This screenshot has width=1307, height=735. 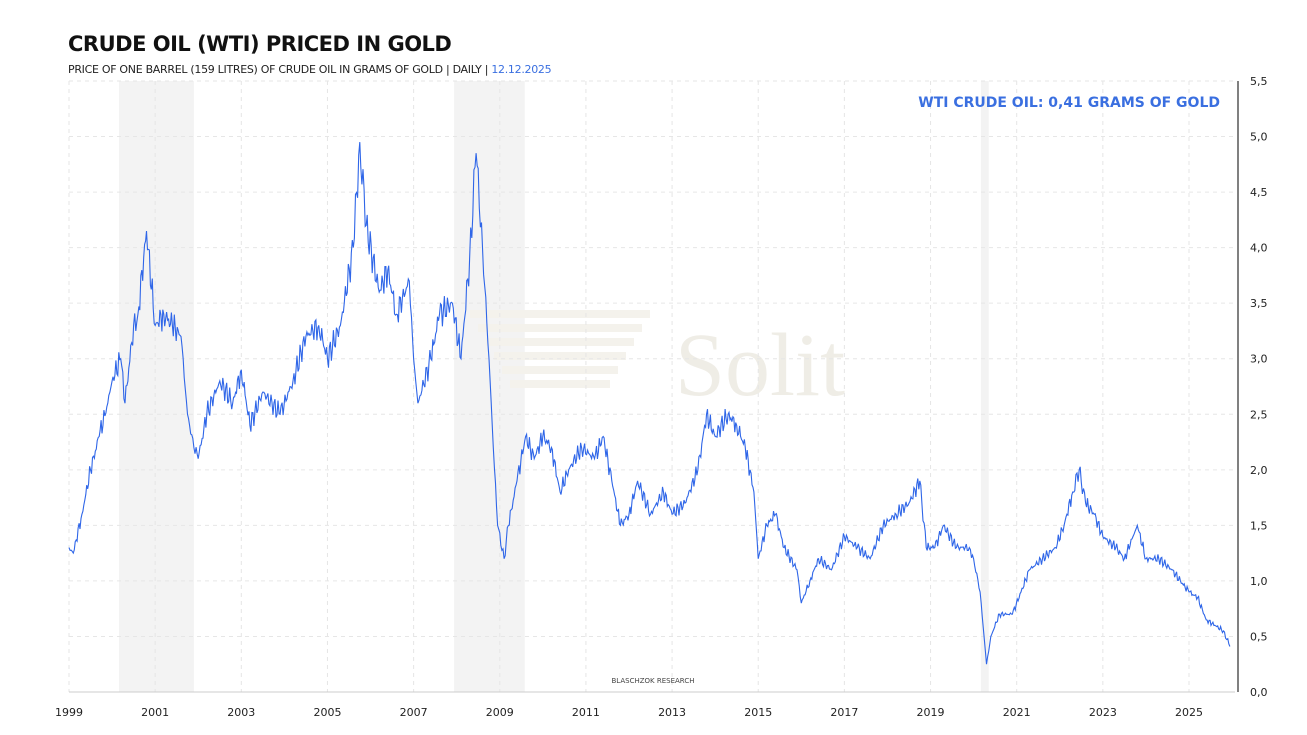 I want to click on watermark-logo: Solit, so click(x=760, y=365).